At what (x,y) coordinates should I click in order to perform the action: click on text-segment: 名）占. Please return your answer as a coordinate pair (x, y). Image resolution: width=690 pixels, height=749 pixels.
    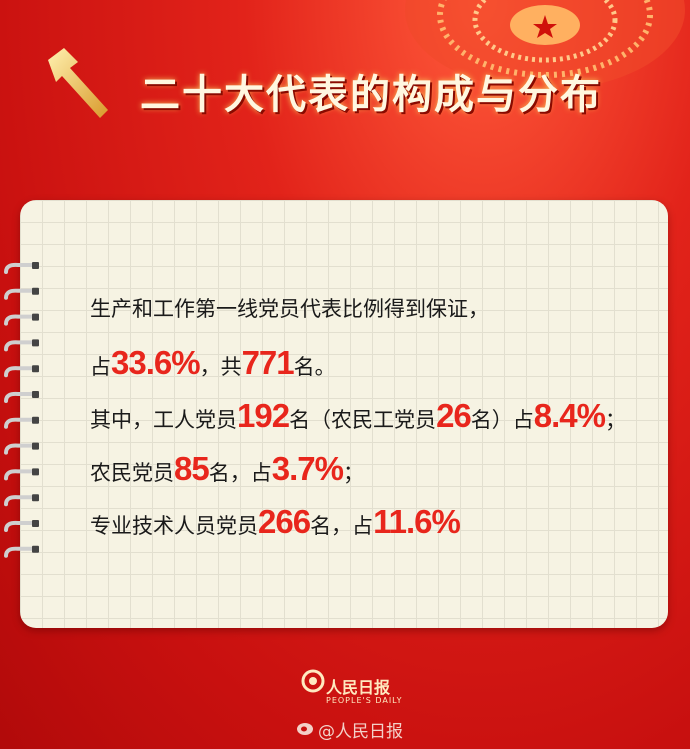
    Looking at the image, I should click on (502, 420).